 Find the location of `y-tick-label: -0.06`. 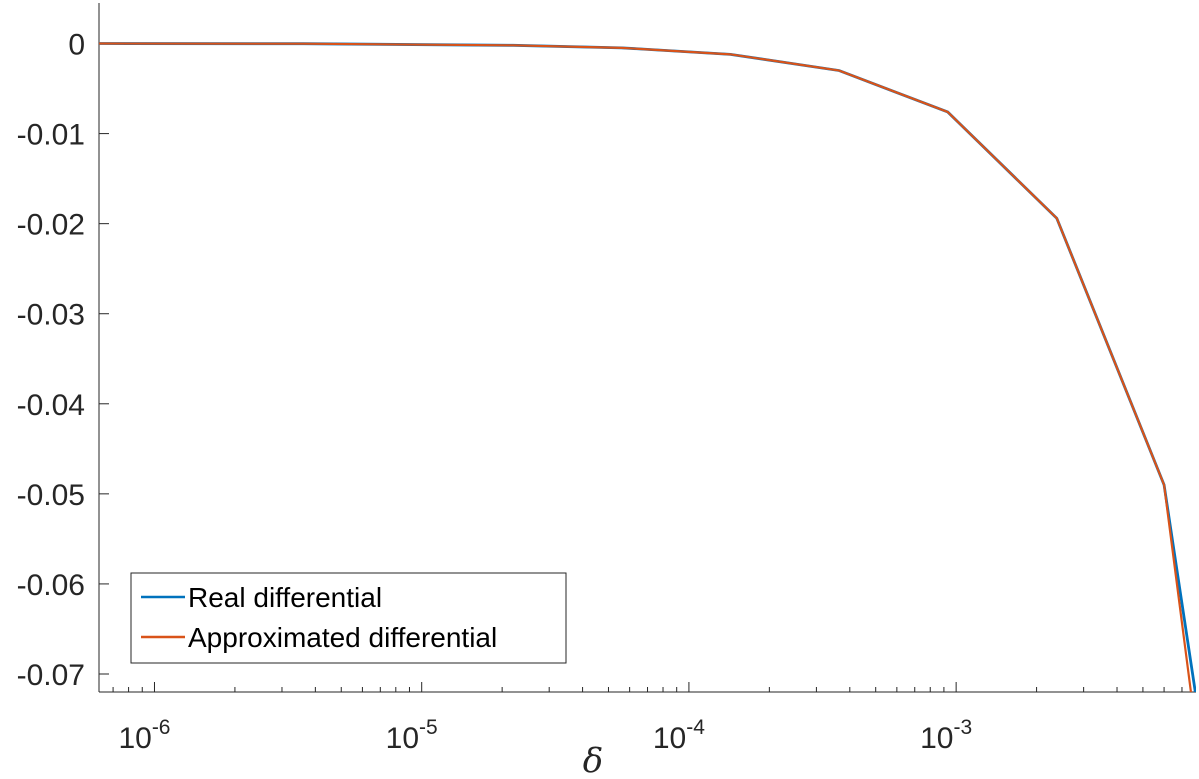

y-tick-label: -0.06 is located at coordinates (51, 585).